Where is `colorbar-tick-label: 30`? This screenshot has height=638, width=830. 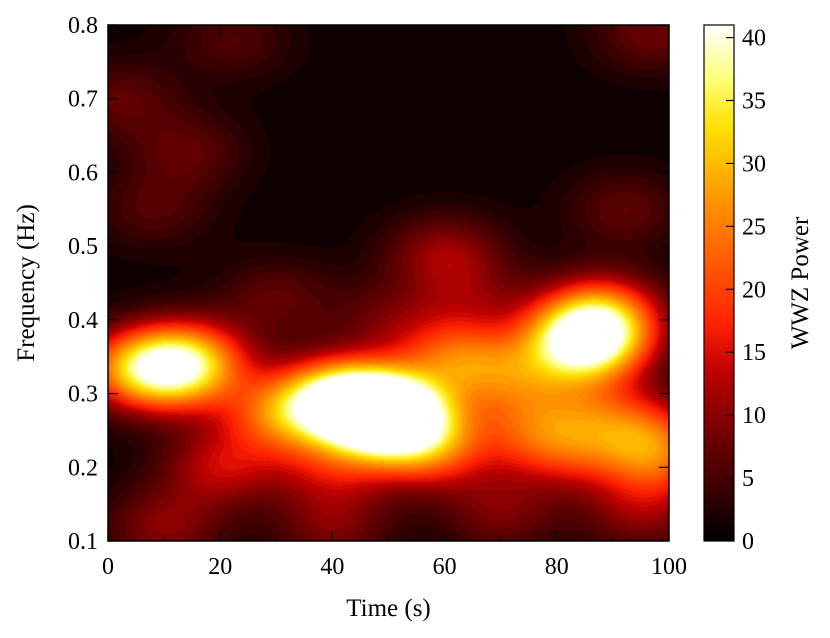
colorbar-tick-label: 30 is located at coordinates (754, 164).